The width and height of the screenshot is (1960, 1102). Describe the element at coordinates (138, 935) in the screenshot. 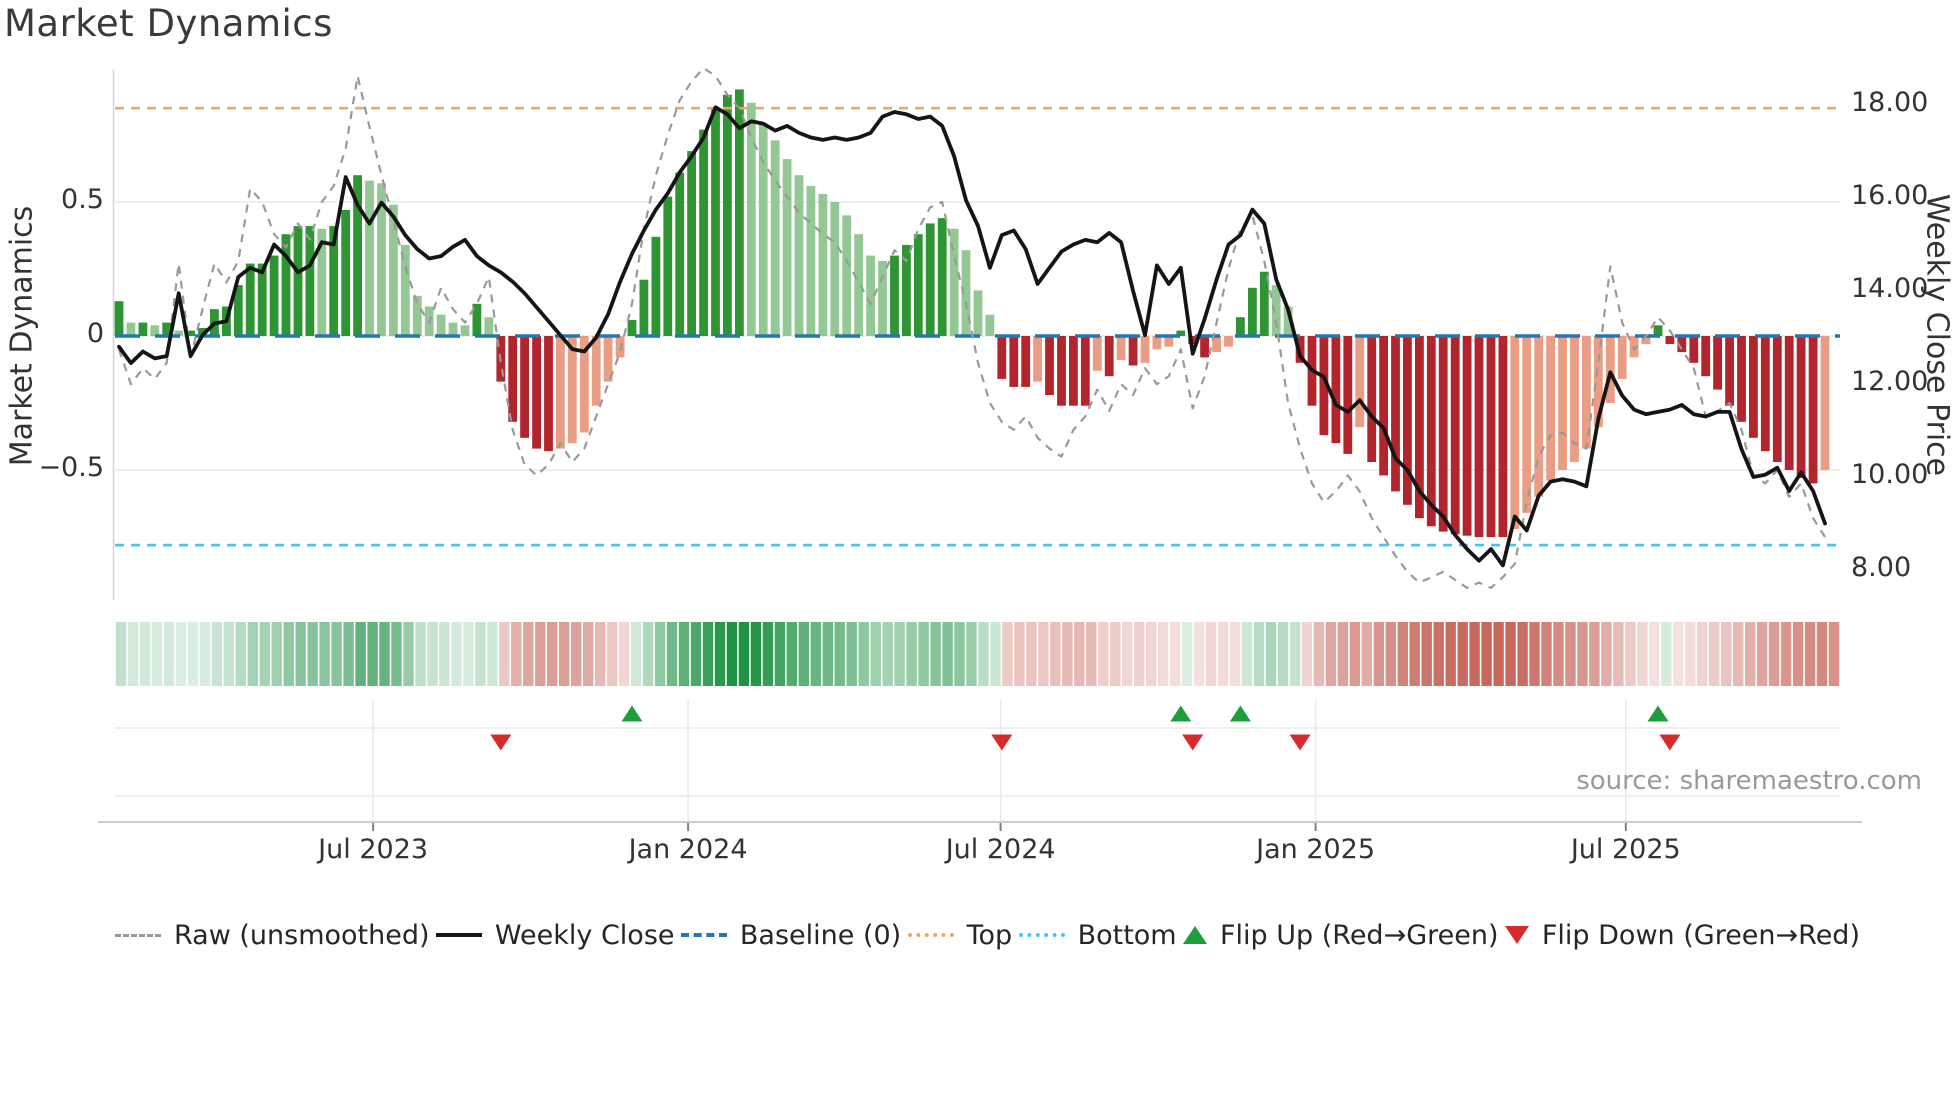

I see `dash-gray-icon` at that location.